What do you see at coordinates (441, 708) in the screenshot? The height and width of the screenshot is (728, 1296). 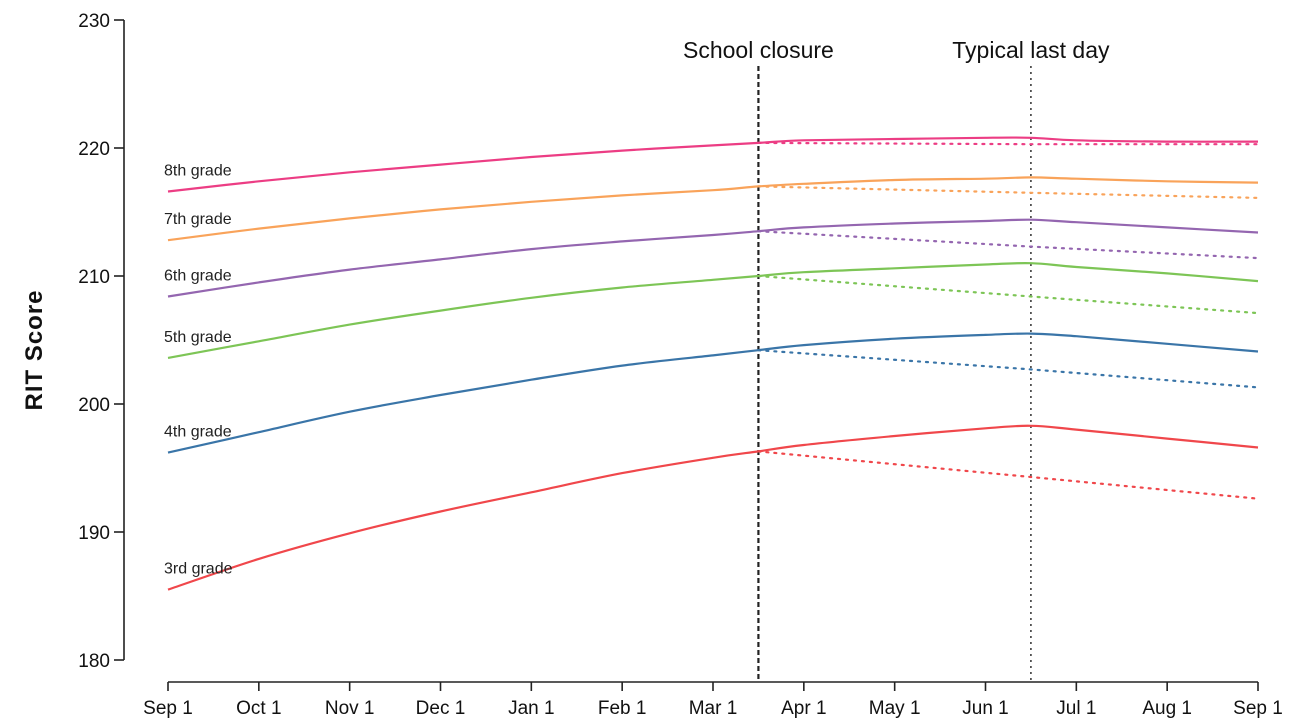 I see `x-tick-label: Dec 1` at bounding box center [441, 708].